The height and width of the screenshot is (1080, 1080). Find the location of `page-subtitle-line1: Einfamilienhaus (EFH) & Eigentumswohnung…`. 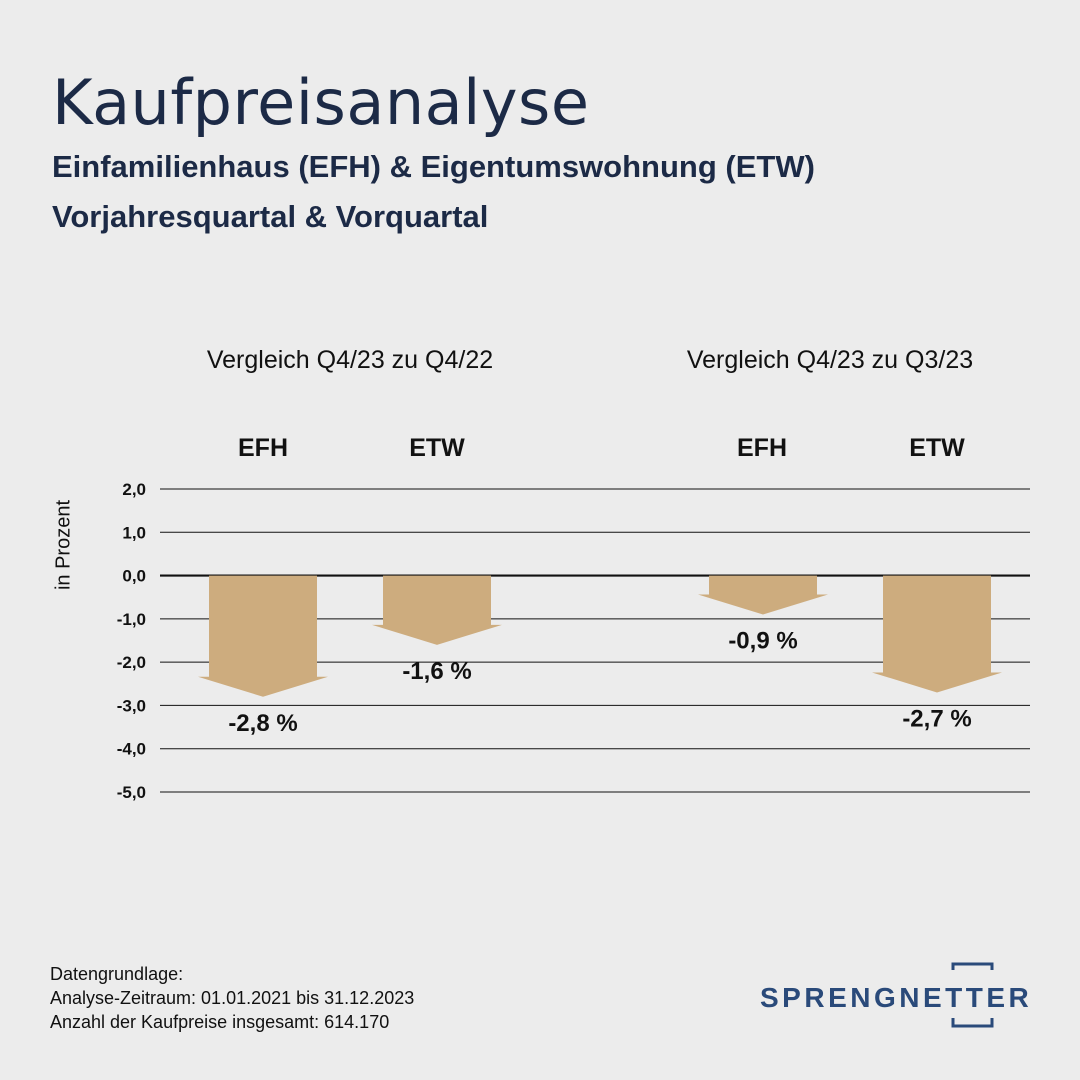

page-subtitle-line1: Einfamilienhaus (EFH) & Eigentumswohnung… is located at coordinates (433, 166).